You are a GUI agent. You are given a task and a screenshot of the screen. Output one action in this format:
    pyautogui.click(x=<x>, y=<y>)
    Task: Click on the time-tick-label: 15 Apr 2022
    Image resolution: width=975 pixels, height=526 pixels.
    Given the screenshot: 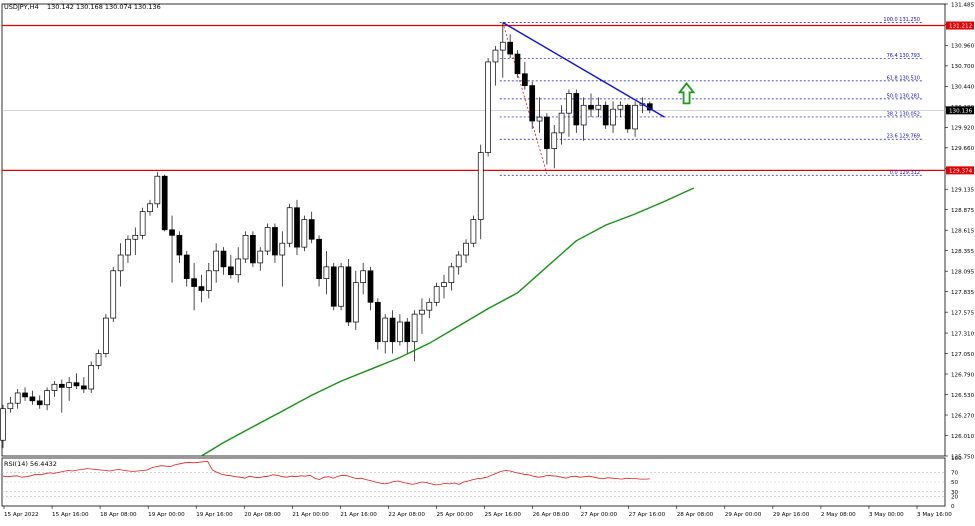 What is the action you would take?
    pyautogui.click(x=21, y=515)
    